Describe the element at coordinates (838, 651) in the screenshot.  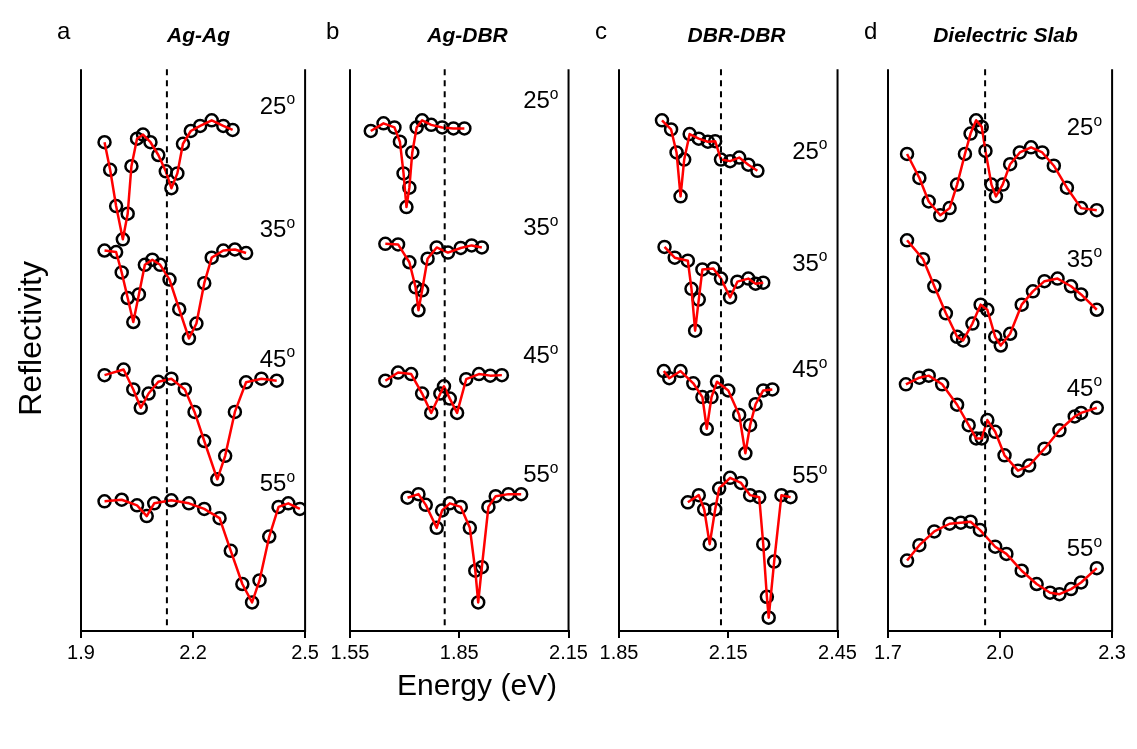
I see `x-tick-label: 2.45` at that location.